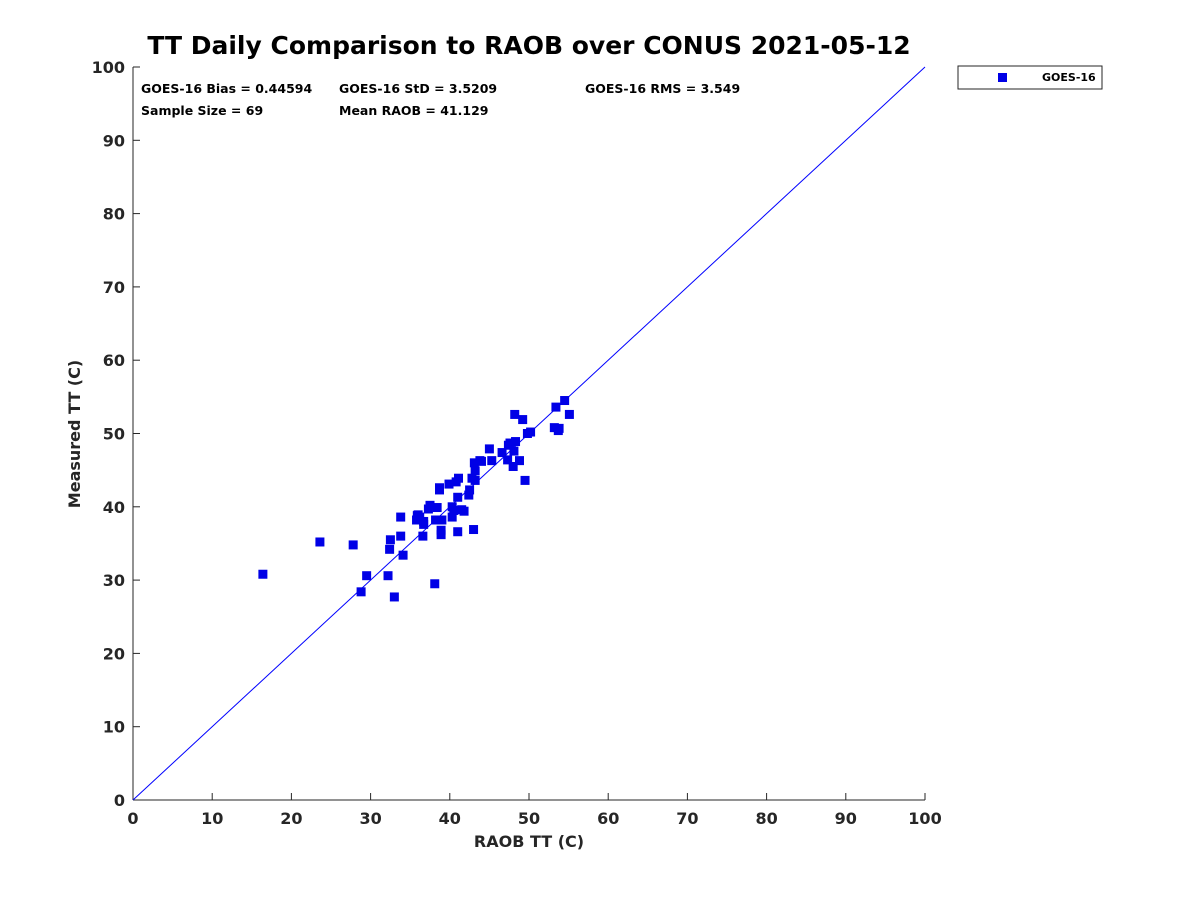  Describe the element at coordinates (114, 287) in the screenshot. I see `y-tick-label: 70` at that location.